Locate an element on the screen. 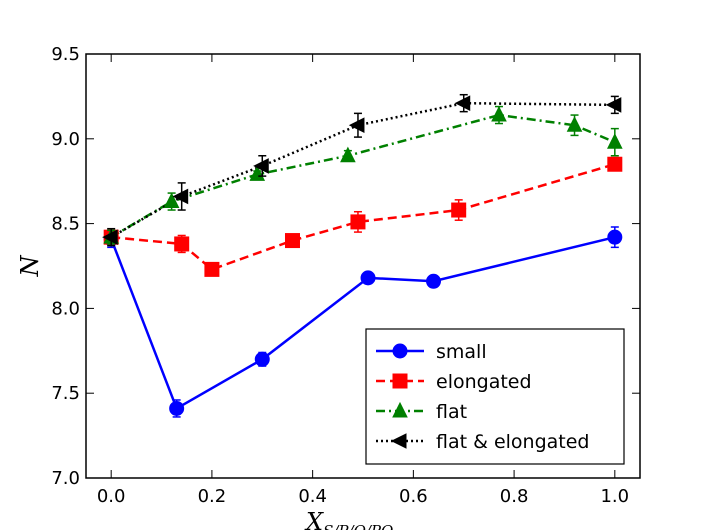 This screenshot has height=530, width=706. x-tick-label: 0.8 is located at coordinates (514, 496).